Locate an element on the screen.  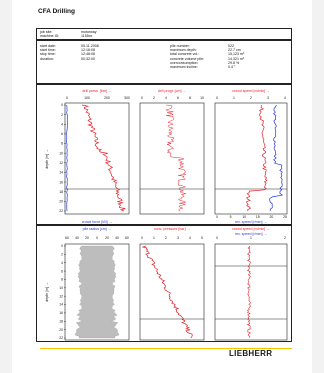
crowd-speed-tick-label: 2 is located at coordinates (251, 98).